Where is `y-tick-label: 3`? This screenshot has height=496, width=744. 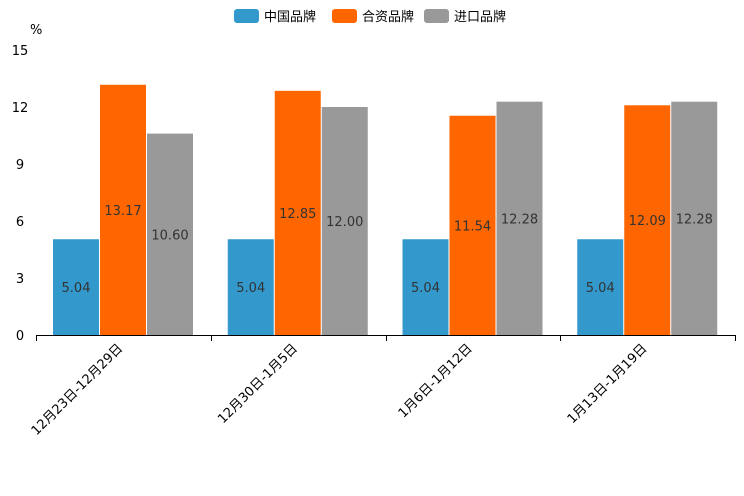 y-tick-label: 3 is located at coordinates (20, 279).